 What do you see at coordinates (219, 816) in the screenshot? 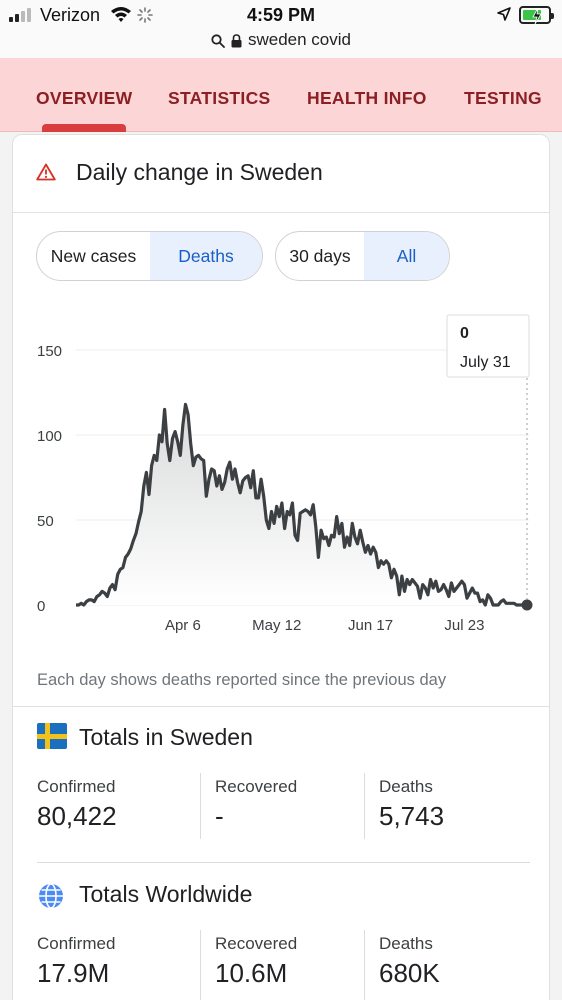
I see `stat-value: -` at bounding box center [219, 816].